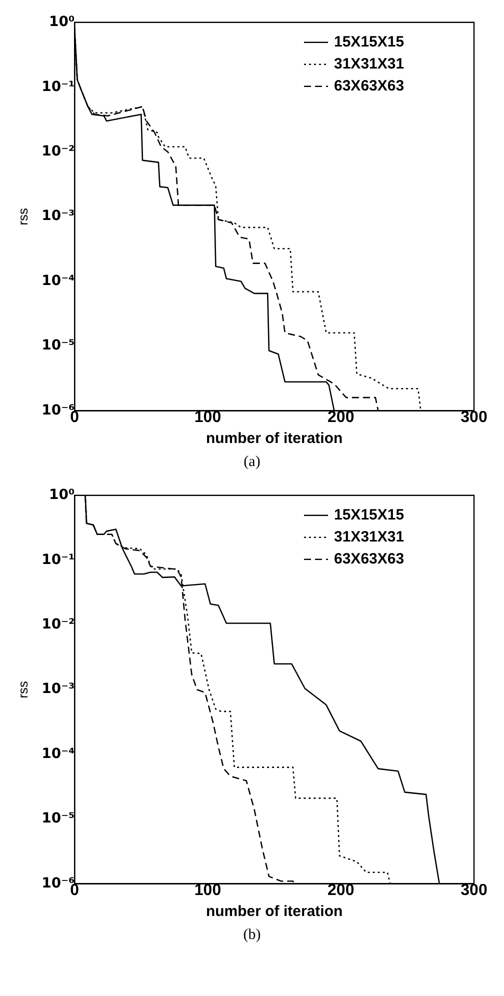 Image resolution: width=504 pixels, height=996 pixels. Describe the element at coordinates (252, 462) in the screenshot. I see `text: (a)` at that location.